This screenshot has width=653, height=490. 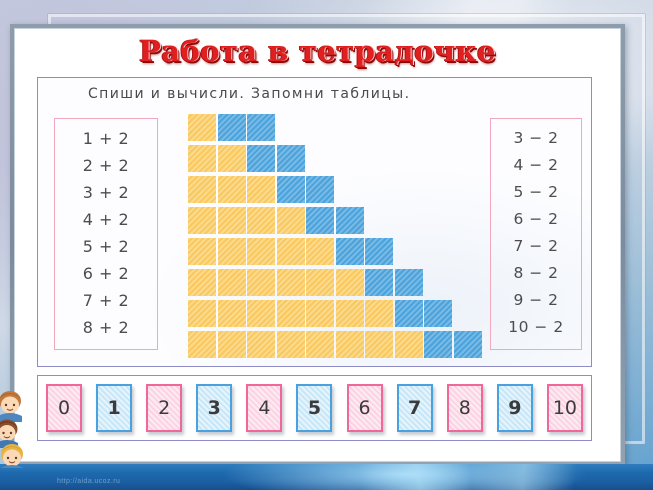 What do you see at coordinates (414, 408) in the screenshot?
I see `number-card-7: 7` at bounding box center [414, 408].